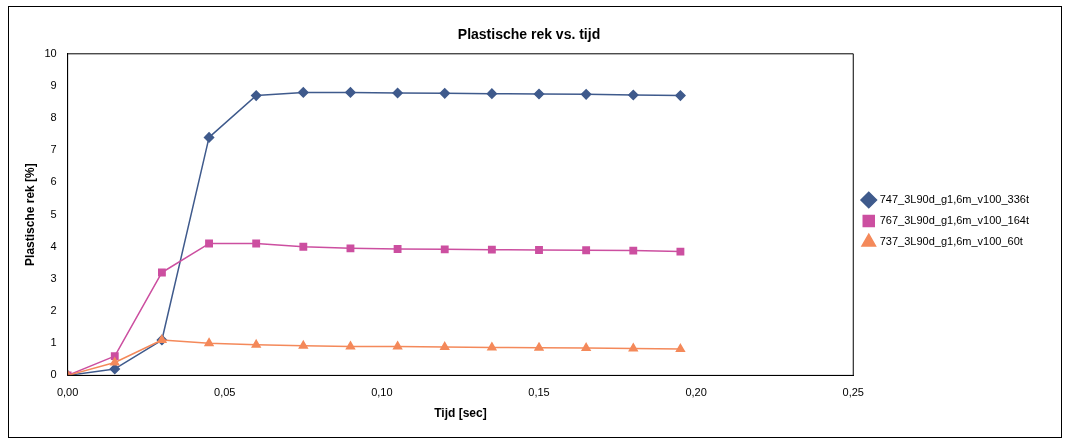 The height and width of the screenshot is (445, 1072). What do you see at coordinates (954, 199) in the screenshot?
I see `legend-label: 747_3L90d_g1,6m_v100_336t` at bounding box center [954, 199].